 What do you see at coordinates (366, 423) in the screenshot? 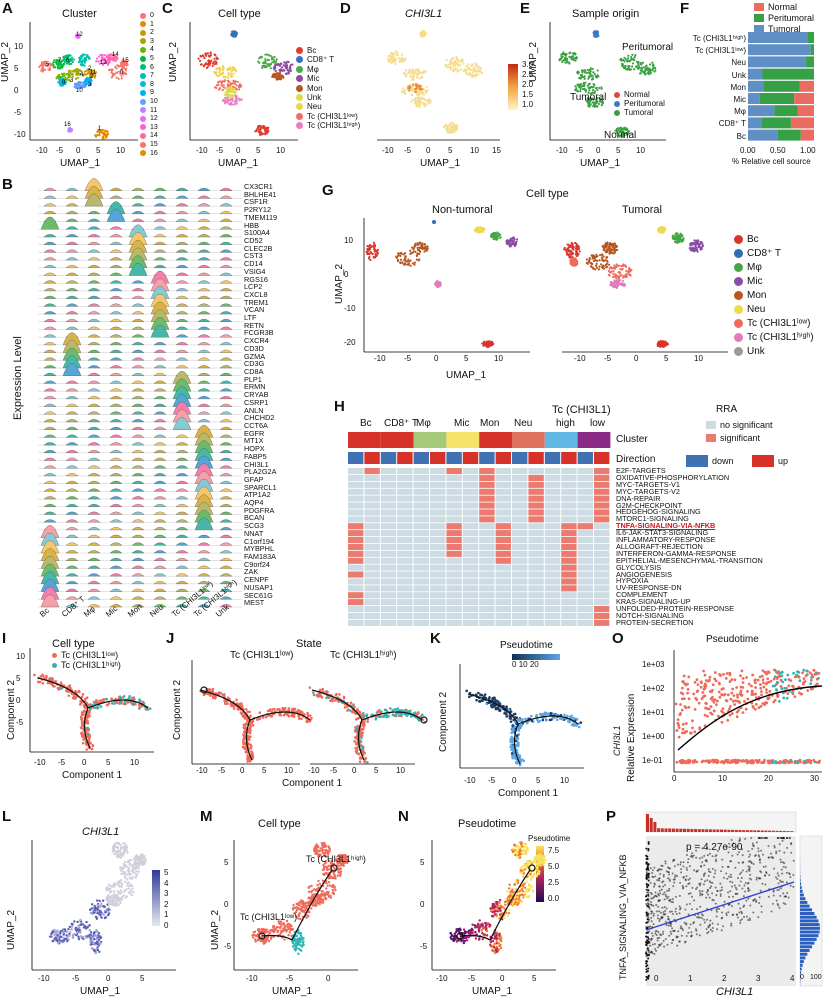
I see `panel-h-group-label: Bc` at bounding box center [366, 423].